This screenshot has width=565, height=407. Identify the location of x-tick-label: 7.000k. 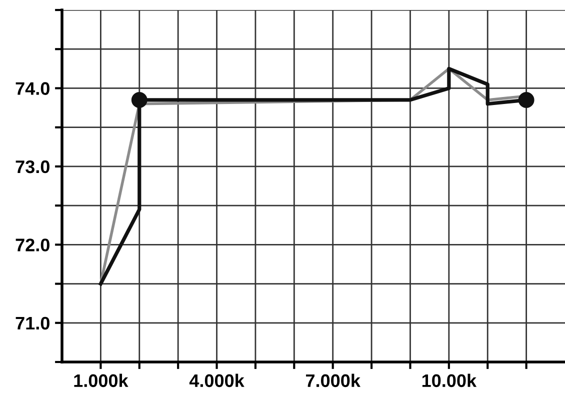
(333, 381).